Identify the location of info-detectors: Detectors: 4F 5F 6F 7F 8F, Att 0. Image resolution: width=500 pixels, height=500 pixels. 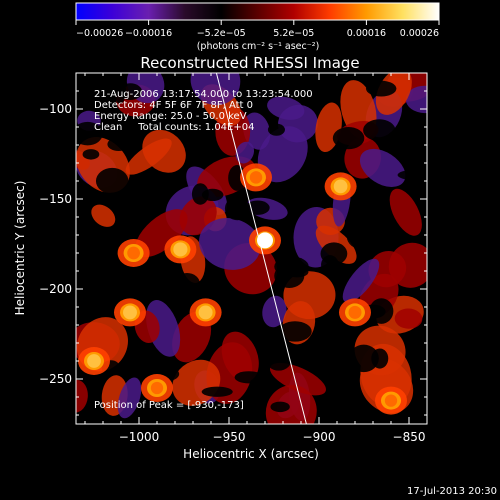
(173, 105).